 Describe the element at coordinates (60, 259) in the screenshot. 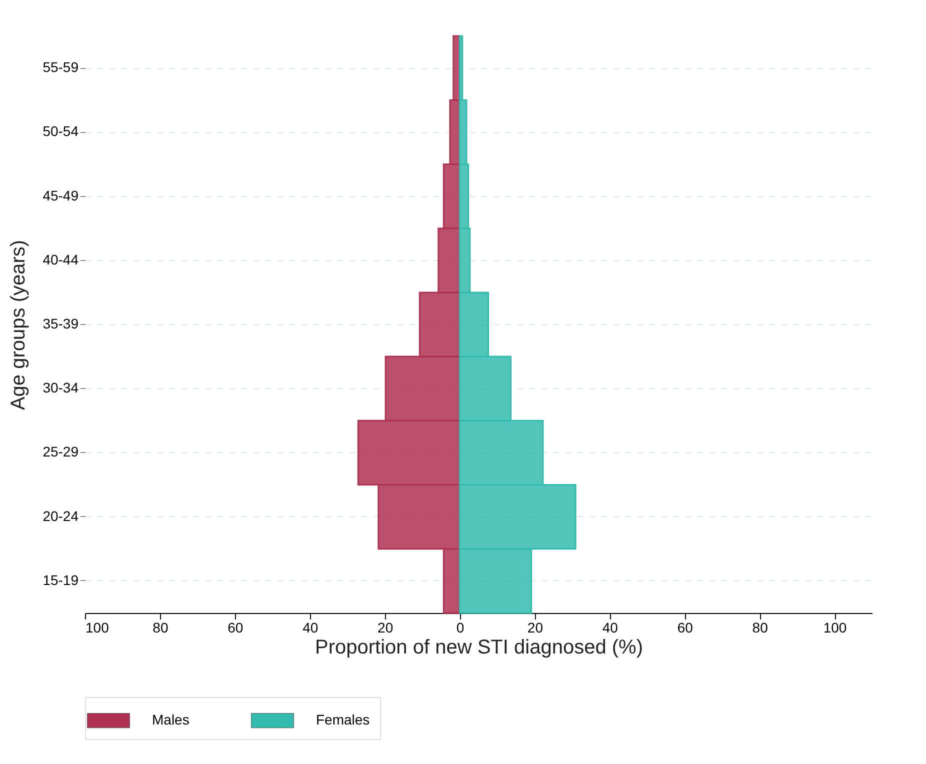

I see `y-tick-label: 40-44` at that location.